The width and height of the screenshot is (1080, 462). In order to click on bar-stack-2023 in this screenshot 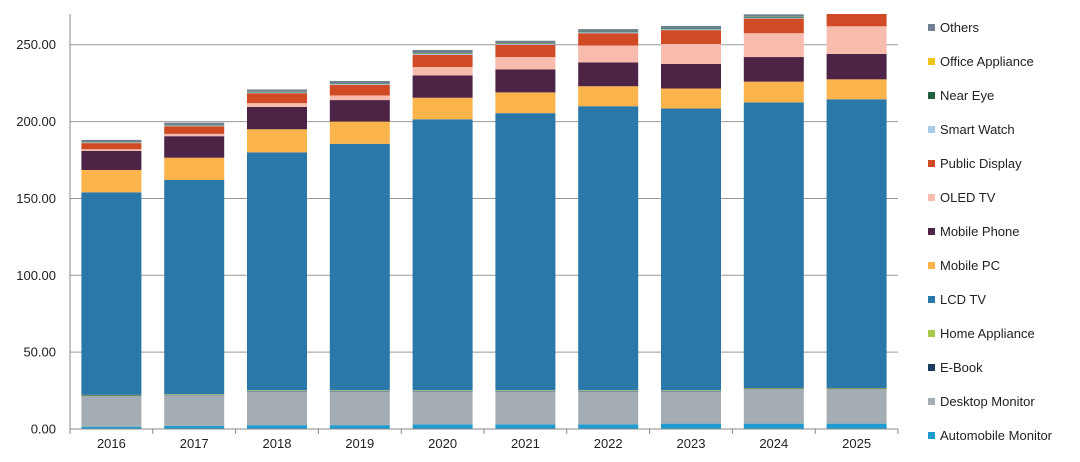, I will do `click(691, 227)`.